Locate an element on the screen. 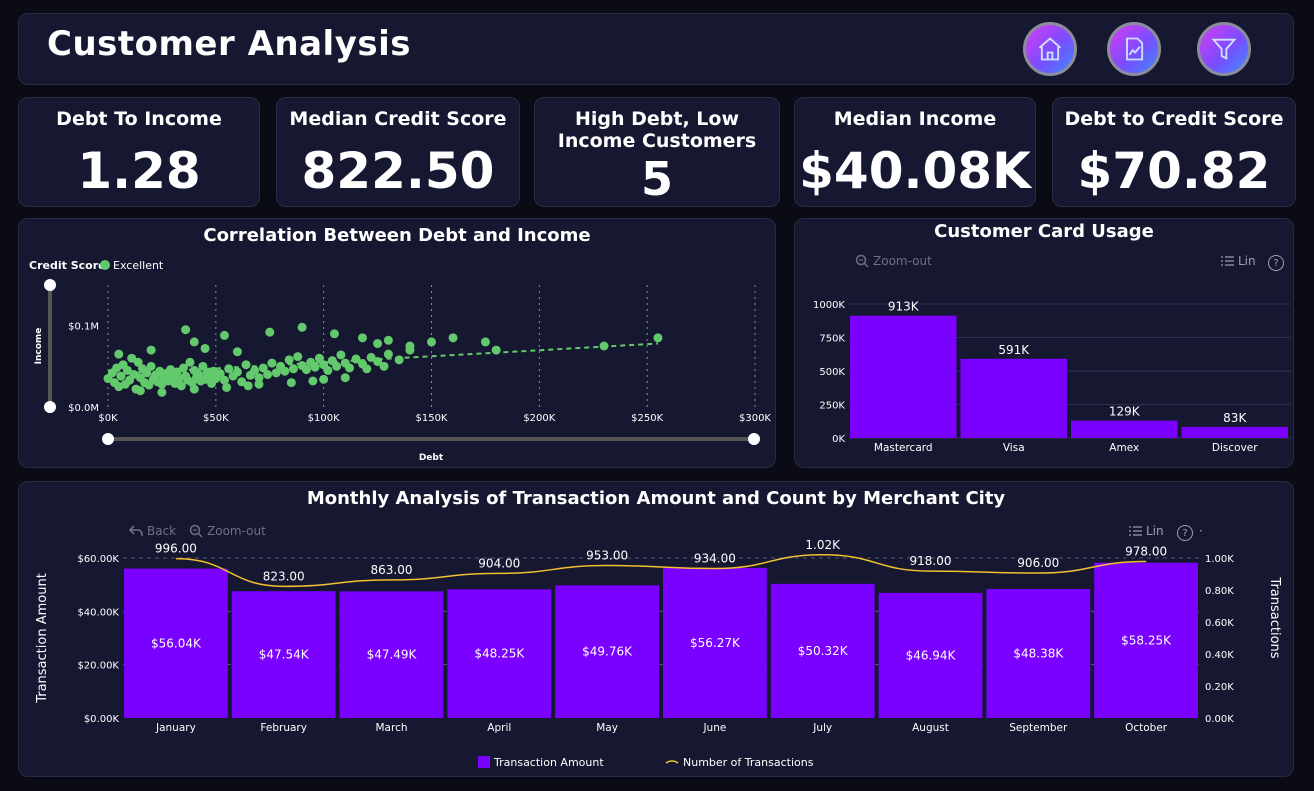  more-options-button: · is located at coordinates (1201, 531).